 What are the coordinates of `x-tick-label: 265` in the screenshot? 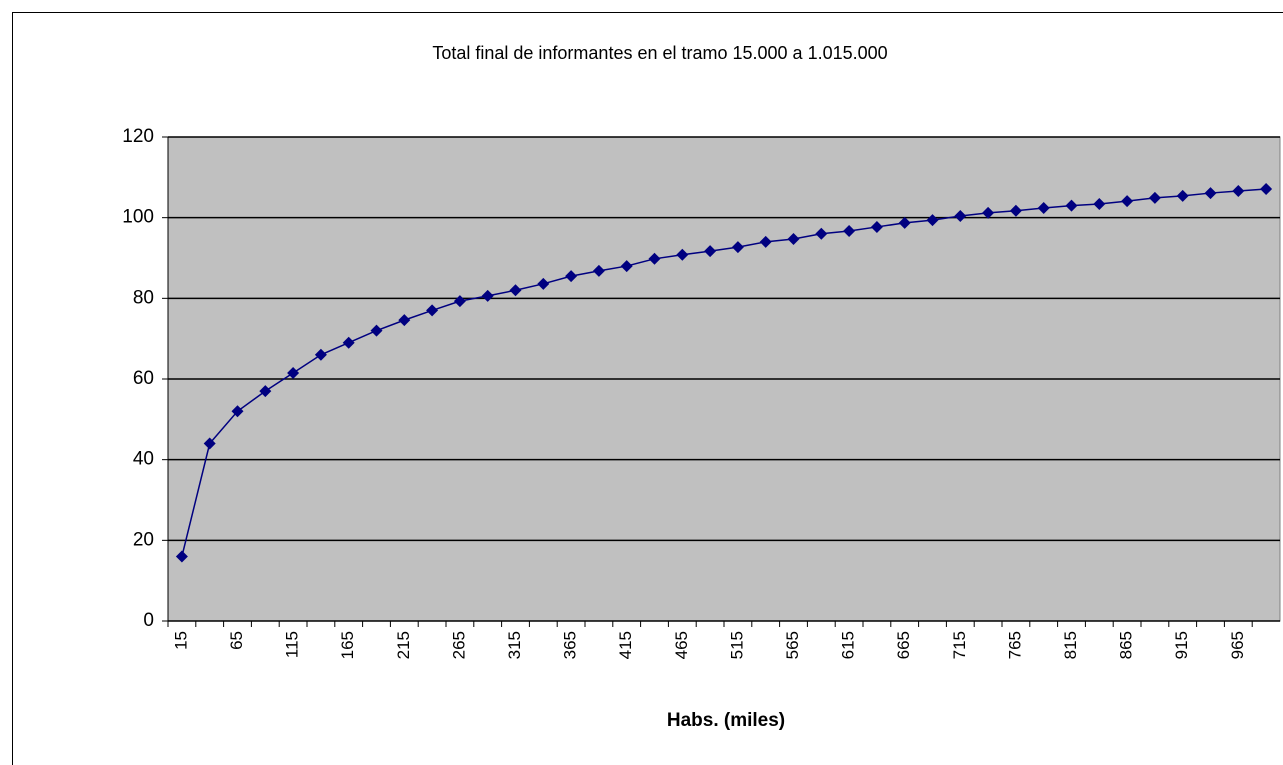 It's located at (458, 645).